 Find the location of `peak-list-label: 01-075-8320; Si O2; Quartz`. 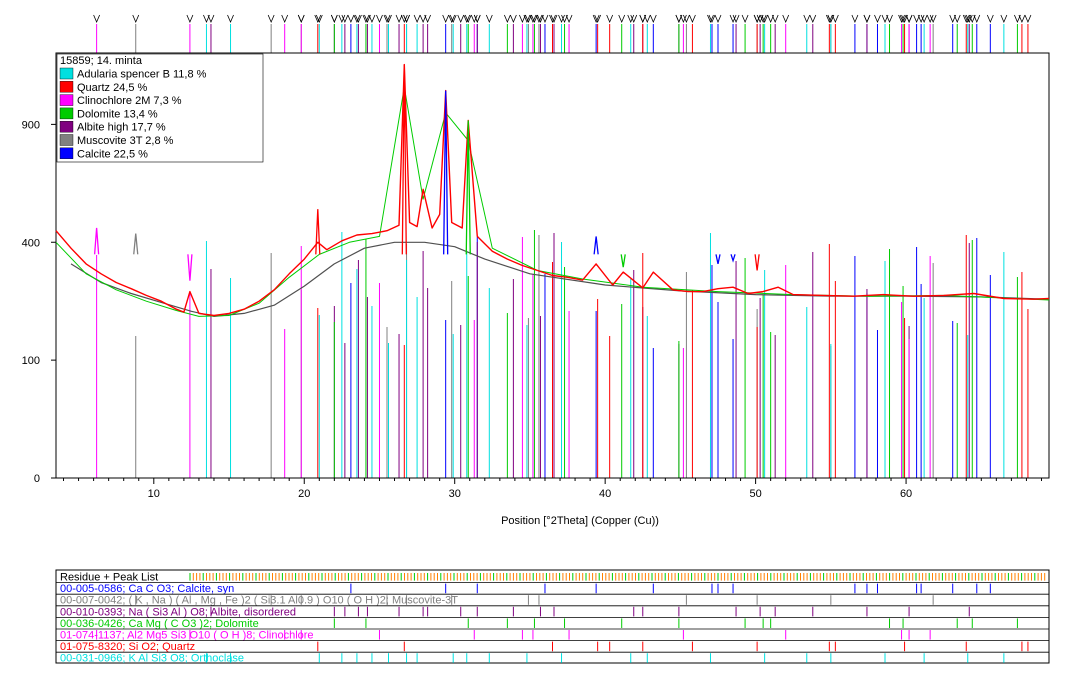

peak-list-label: 01-075-8320; Si O2; Quartz is located at coordinates (127, 647).